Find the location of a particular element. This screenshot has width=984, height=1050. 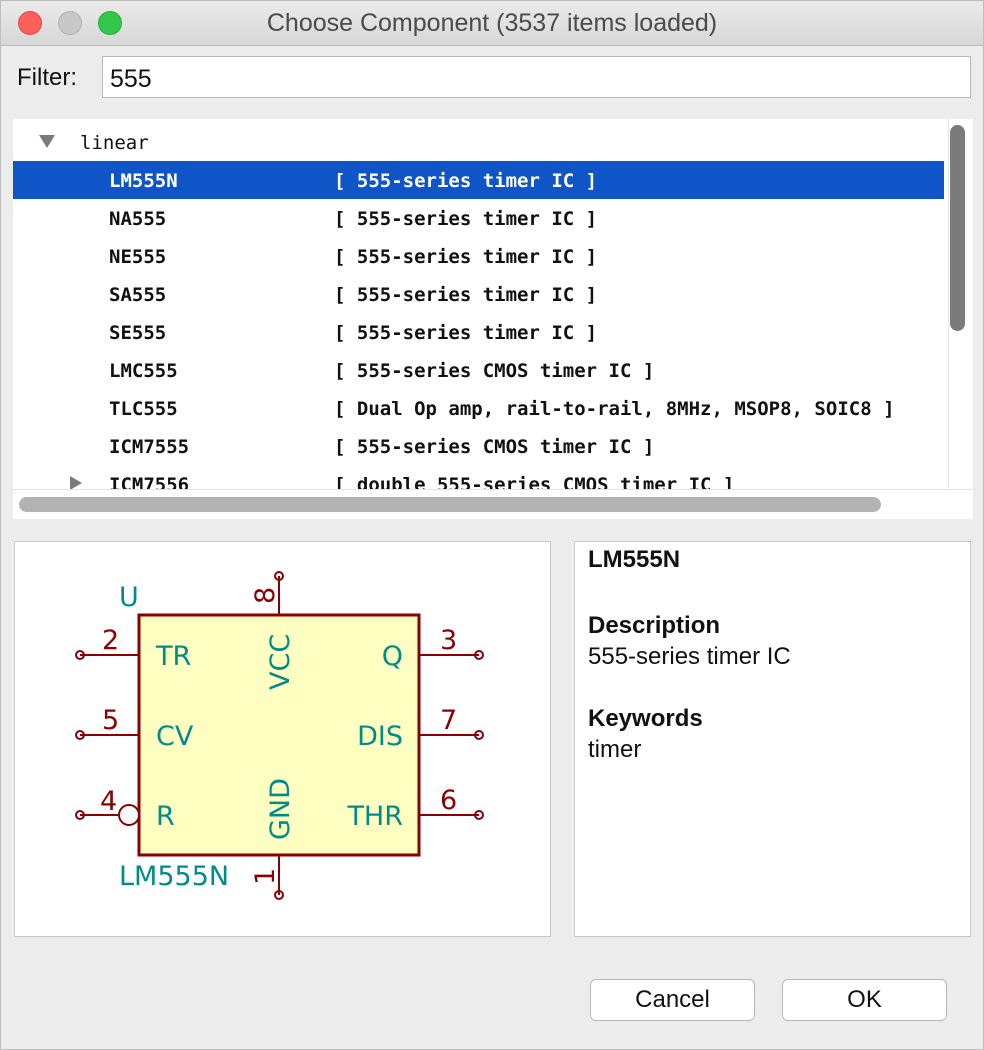

tree-row-sa555: SA555 [ 555-series timer IC ] is located at coordinates (478, 294).